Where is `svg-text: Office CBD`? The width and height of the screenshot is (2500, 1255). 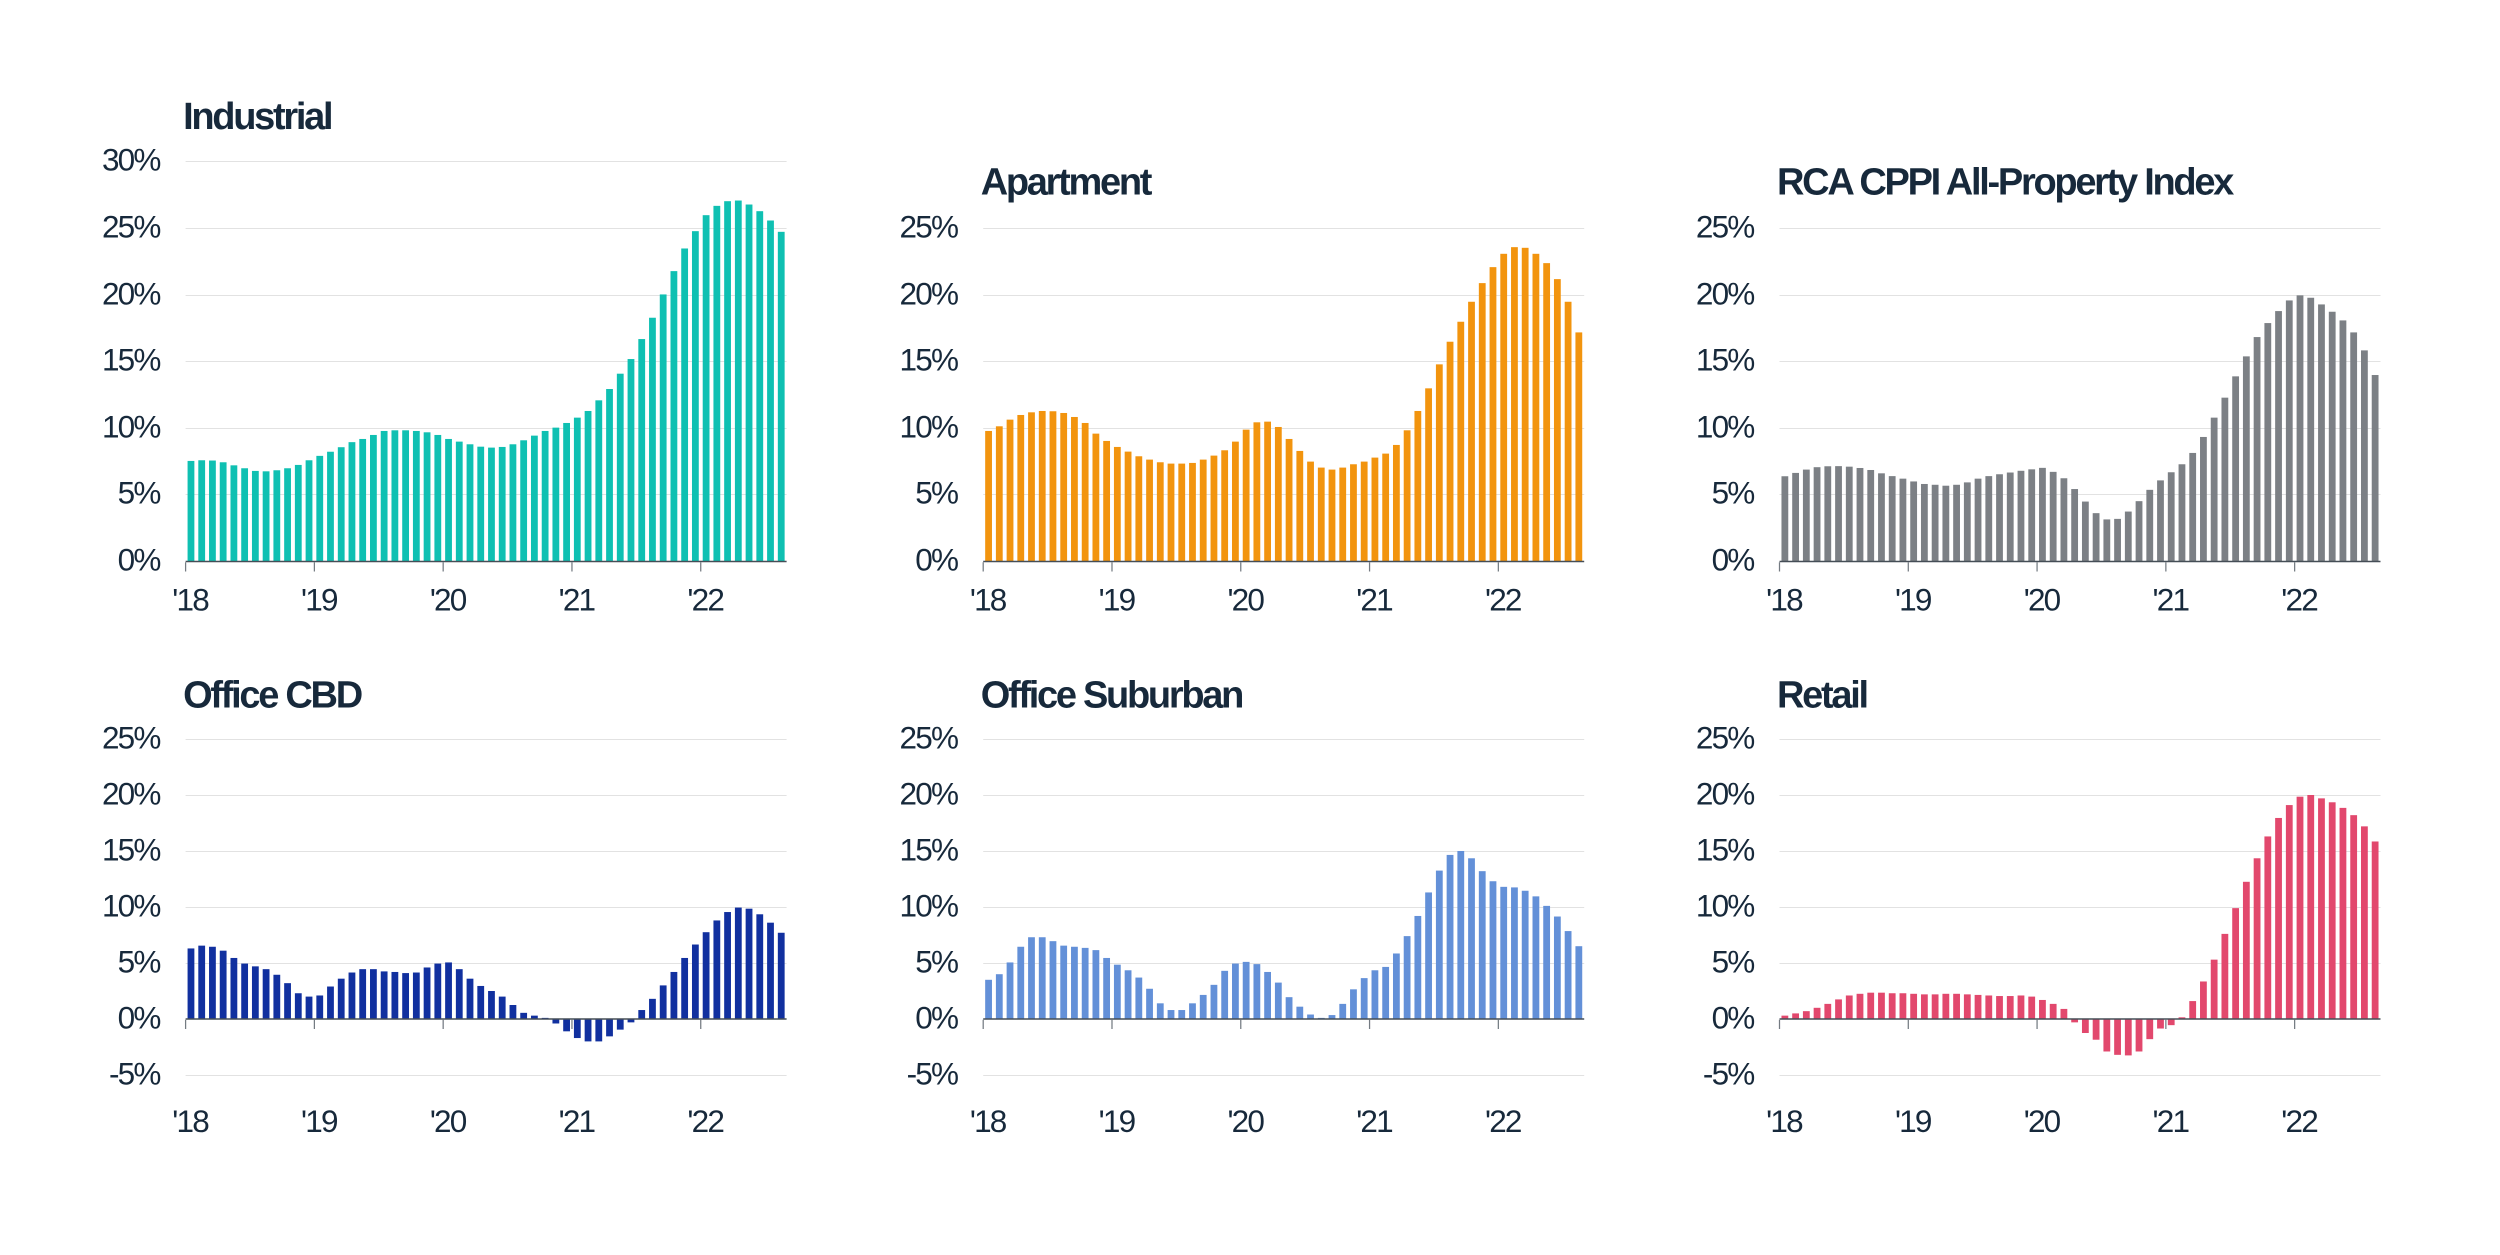 svg-text: Office CBD is located at coordinates (272, 696).